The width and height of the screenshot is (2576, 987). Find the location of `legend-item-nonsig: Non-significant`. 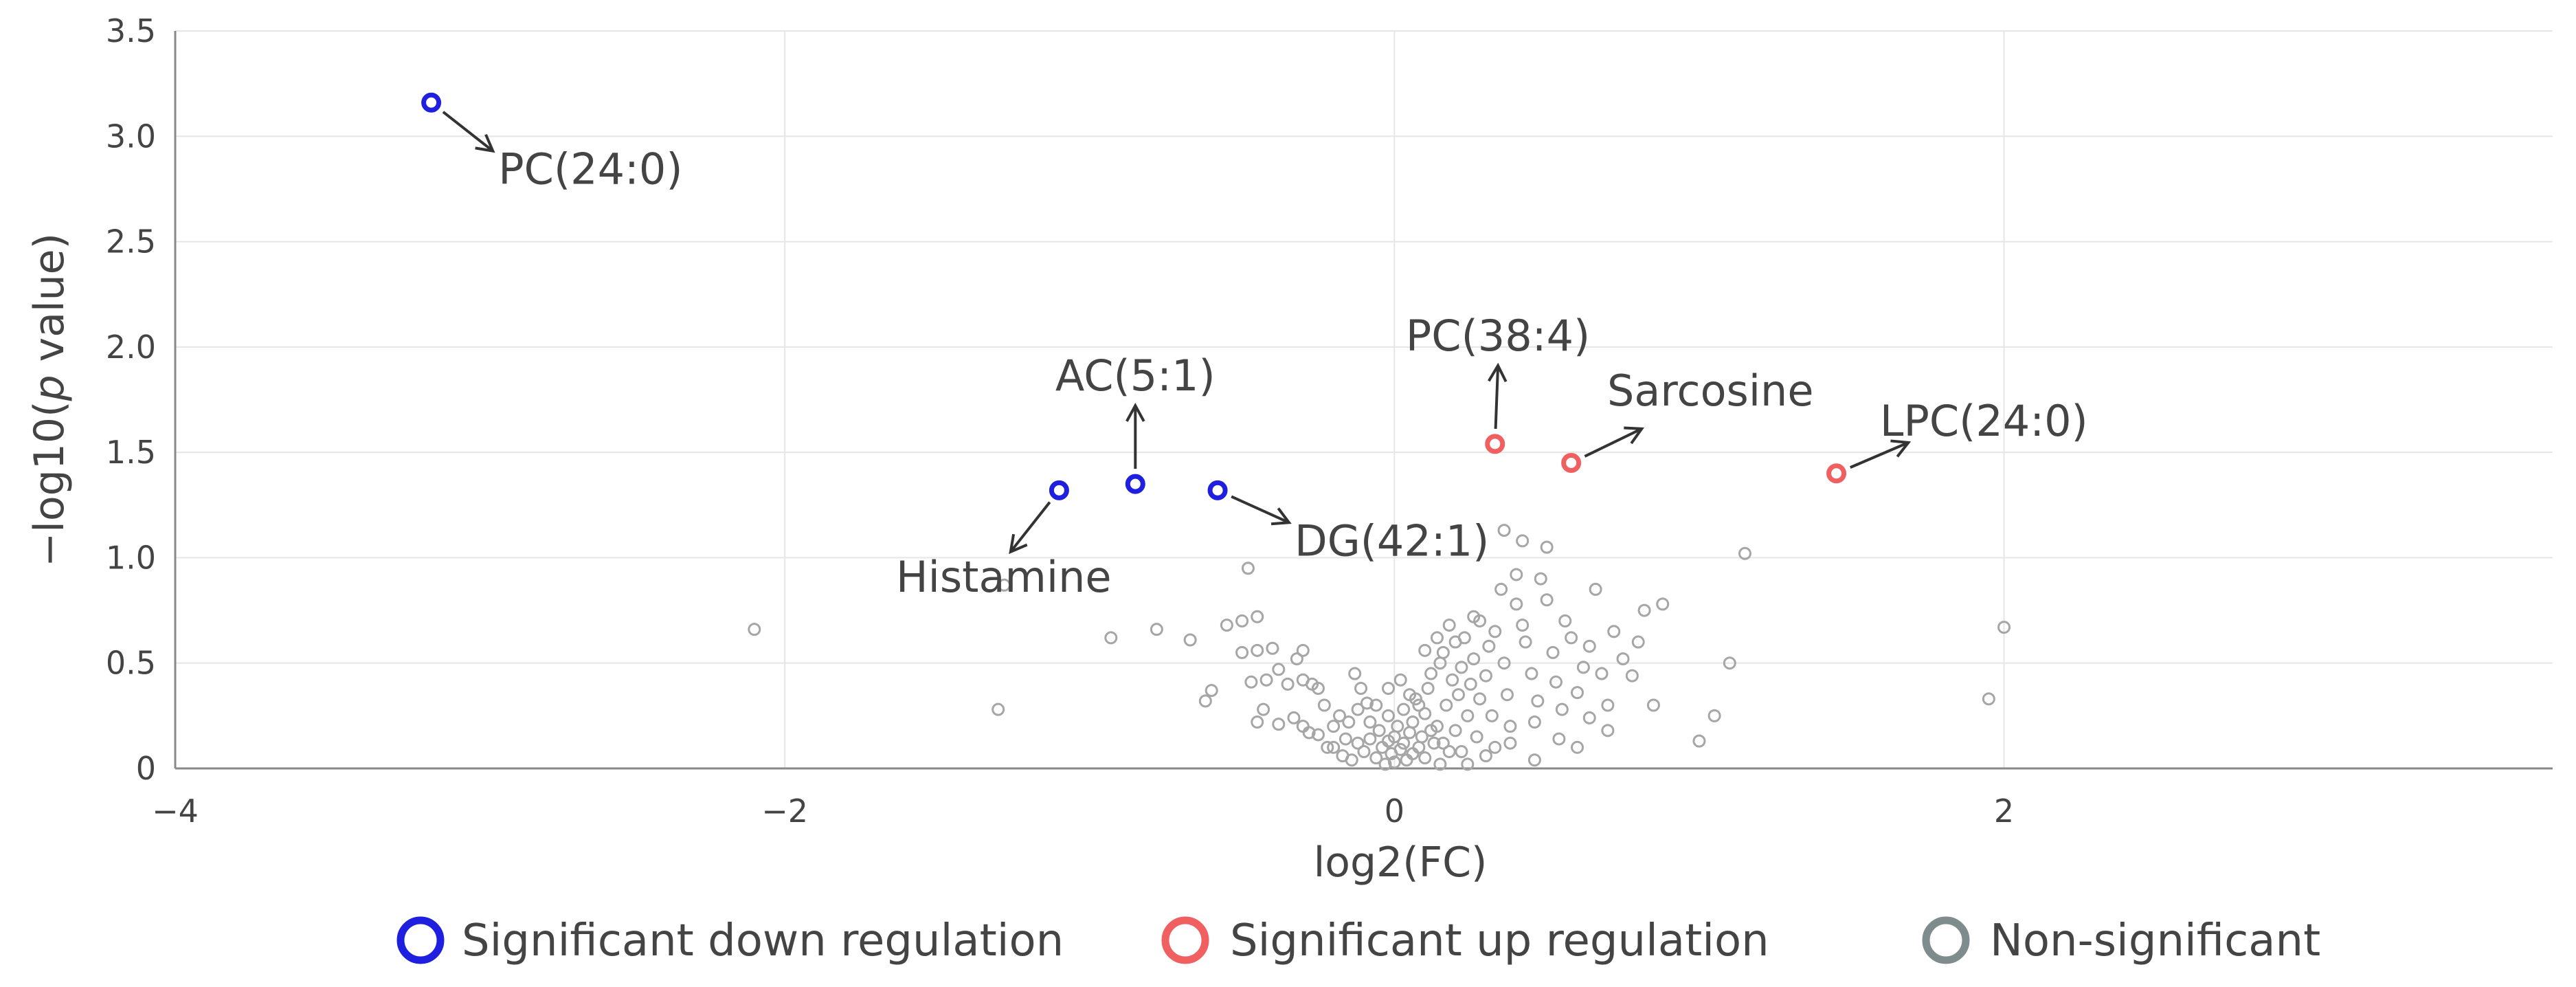

legend-item-nonsig: Non-significant is located at coordinates (2121, 941).